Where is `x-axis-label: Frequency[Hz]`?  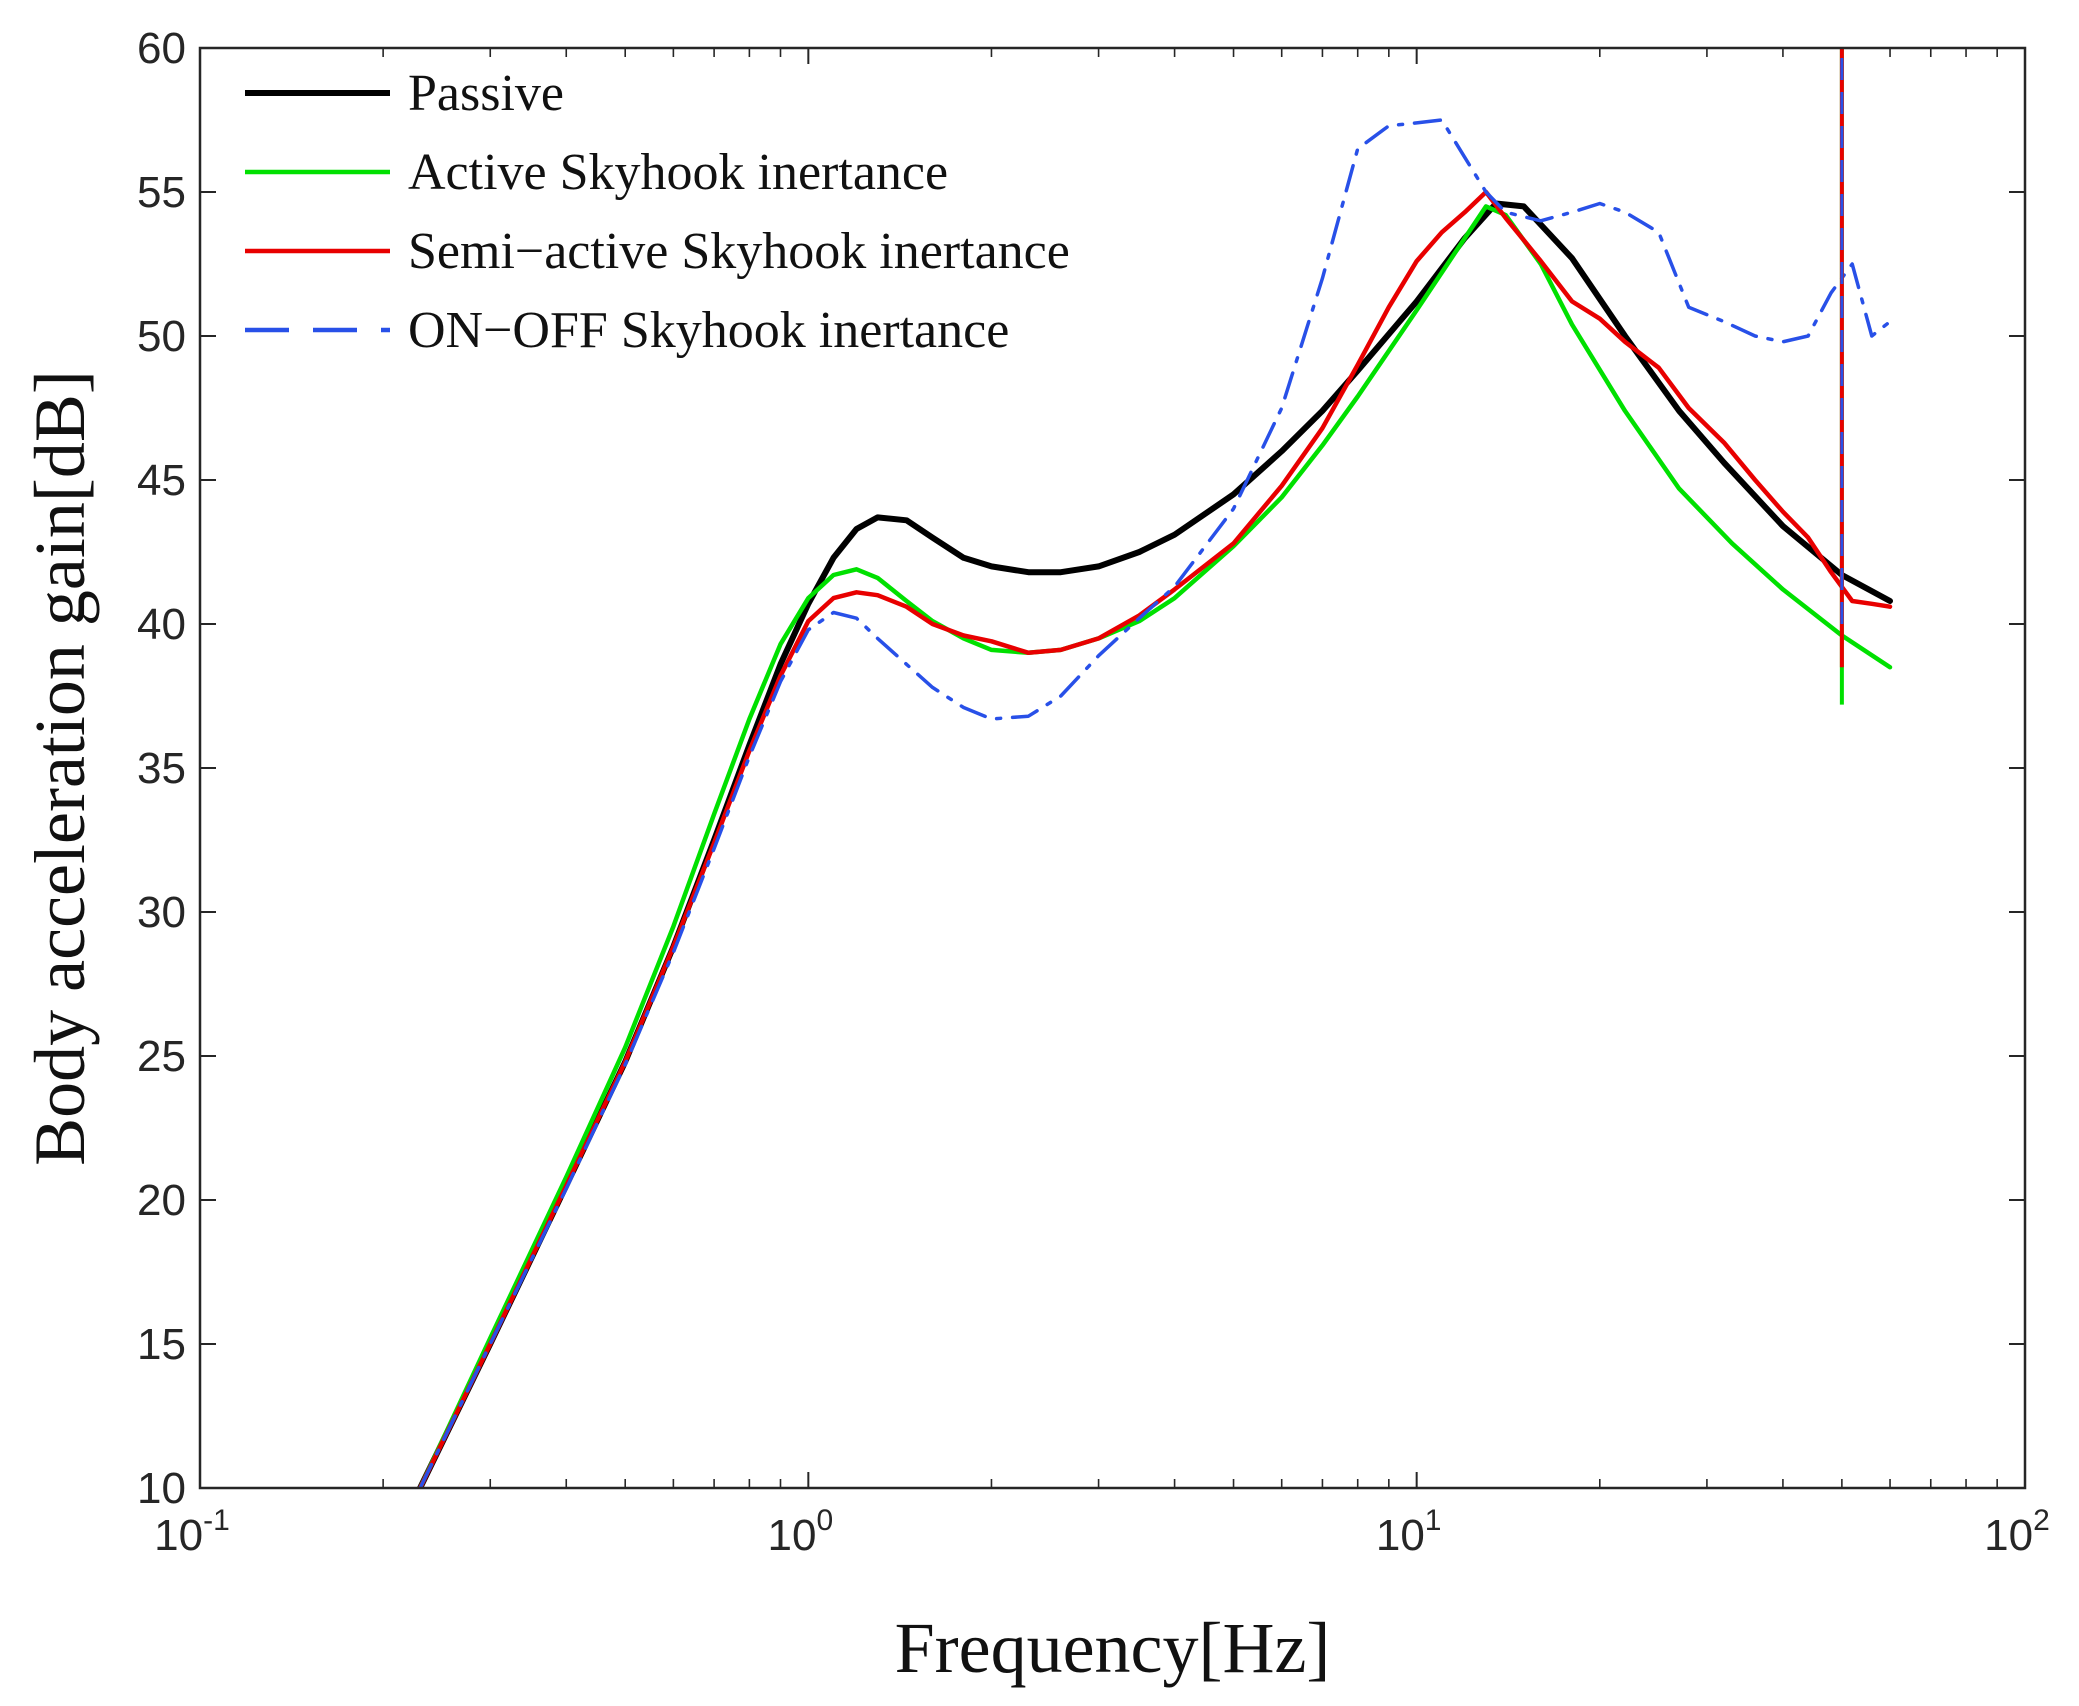
x-axis-label: Frequency[Hz] is located at coordinates (1113, 1648).